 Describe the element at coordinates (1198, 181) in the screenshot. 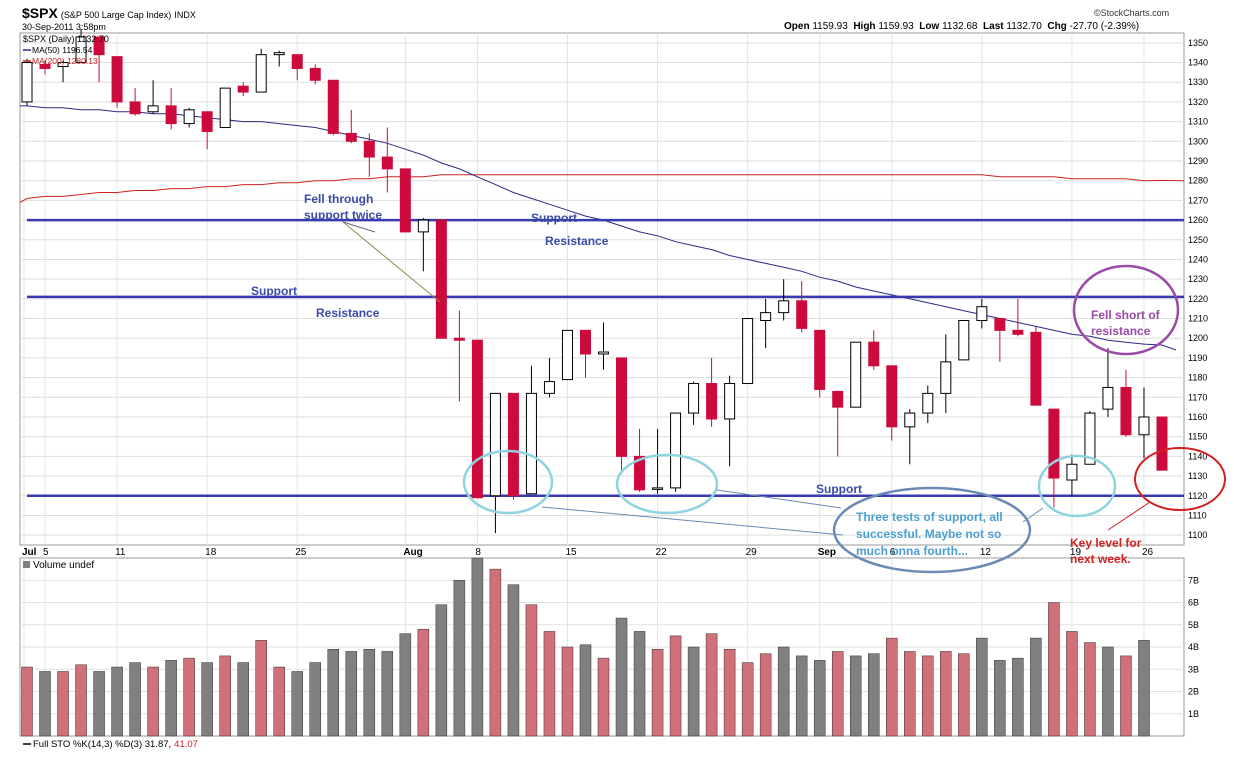

I see `y-tick-label: 1280` at that location.